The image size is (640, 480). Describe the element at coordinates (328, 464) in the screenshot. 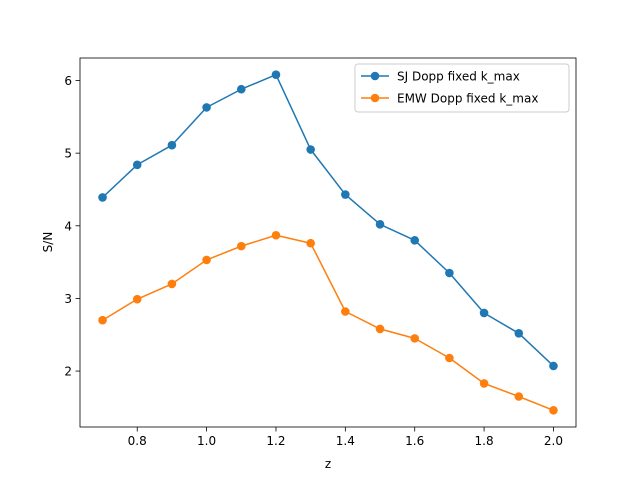

I see `x-axis-label: z` at that location.